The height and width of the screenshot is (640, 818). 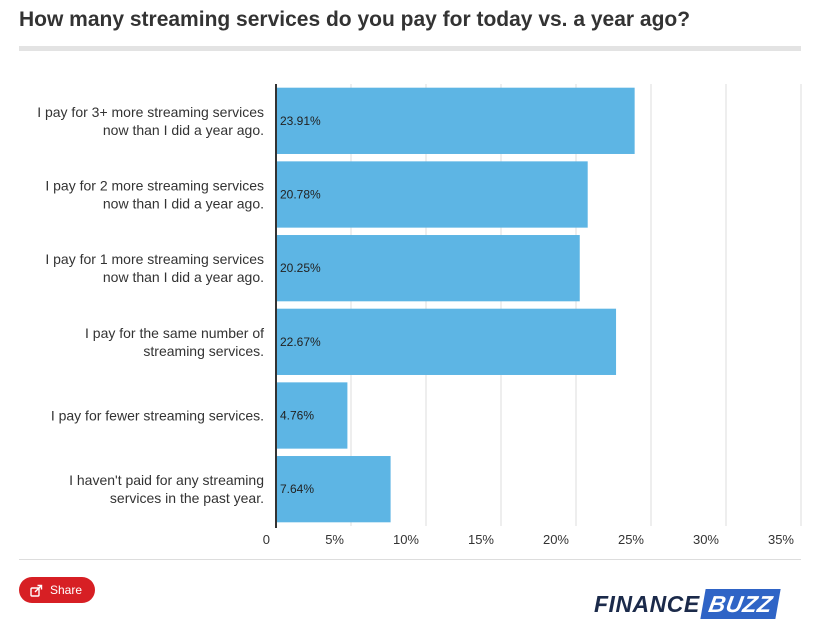 I want to click on category-label: services in the past year., so click(x=187, y=498).